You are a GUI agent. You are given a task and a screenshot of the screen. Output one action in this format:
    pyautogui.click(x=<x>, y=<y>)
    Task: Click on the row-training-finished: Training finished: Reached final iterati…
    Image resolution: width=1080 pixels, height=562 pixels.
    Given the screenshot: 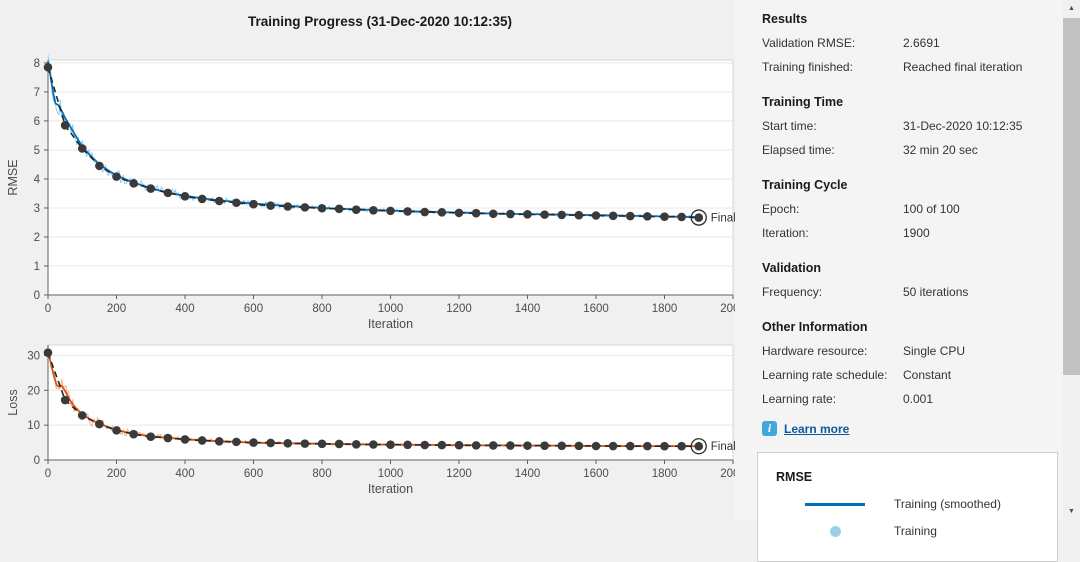 What is the action you would take?
    pyautogui.click(x=912, y=67)
    